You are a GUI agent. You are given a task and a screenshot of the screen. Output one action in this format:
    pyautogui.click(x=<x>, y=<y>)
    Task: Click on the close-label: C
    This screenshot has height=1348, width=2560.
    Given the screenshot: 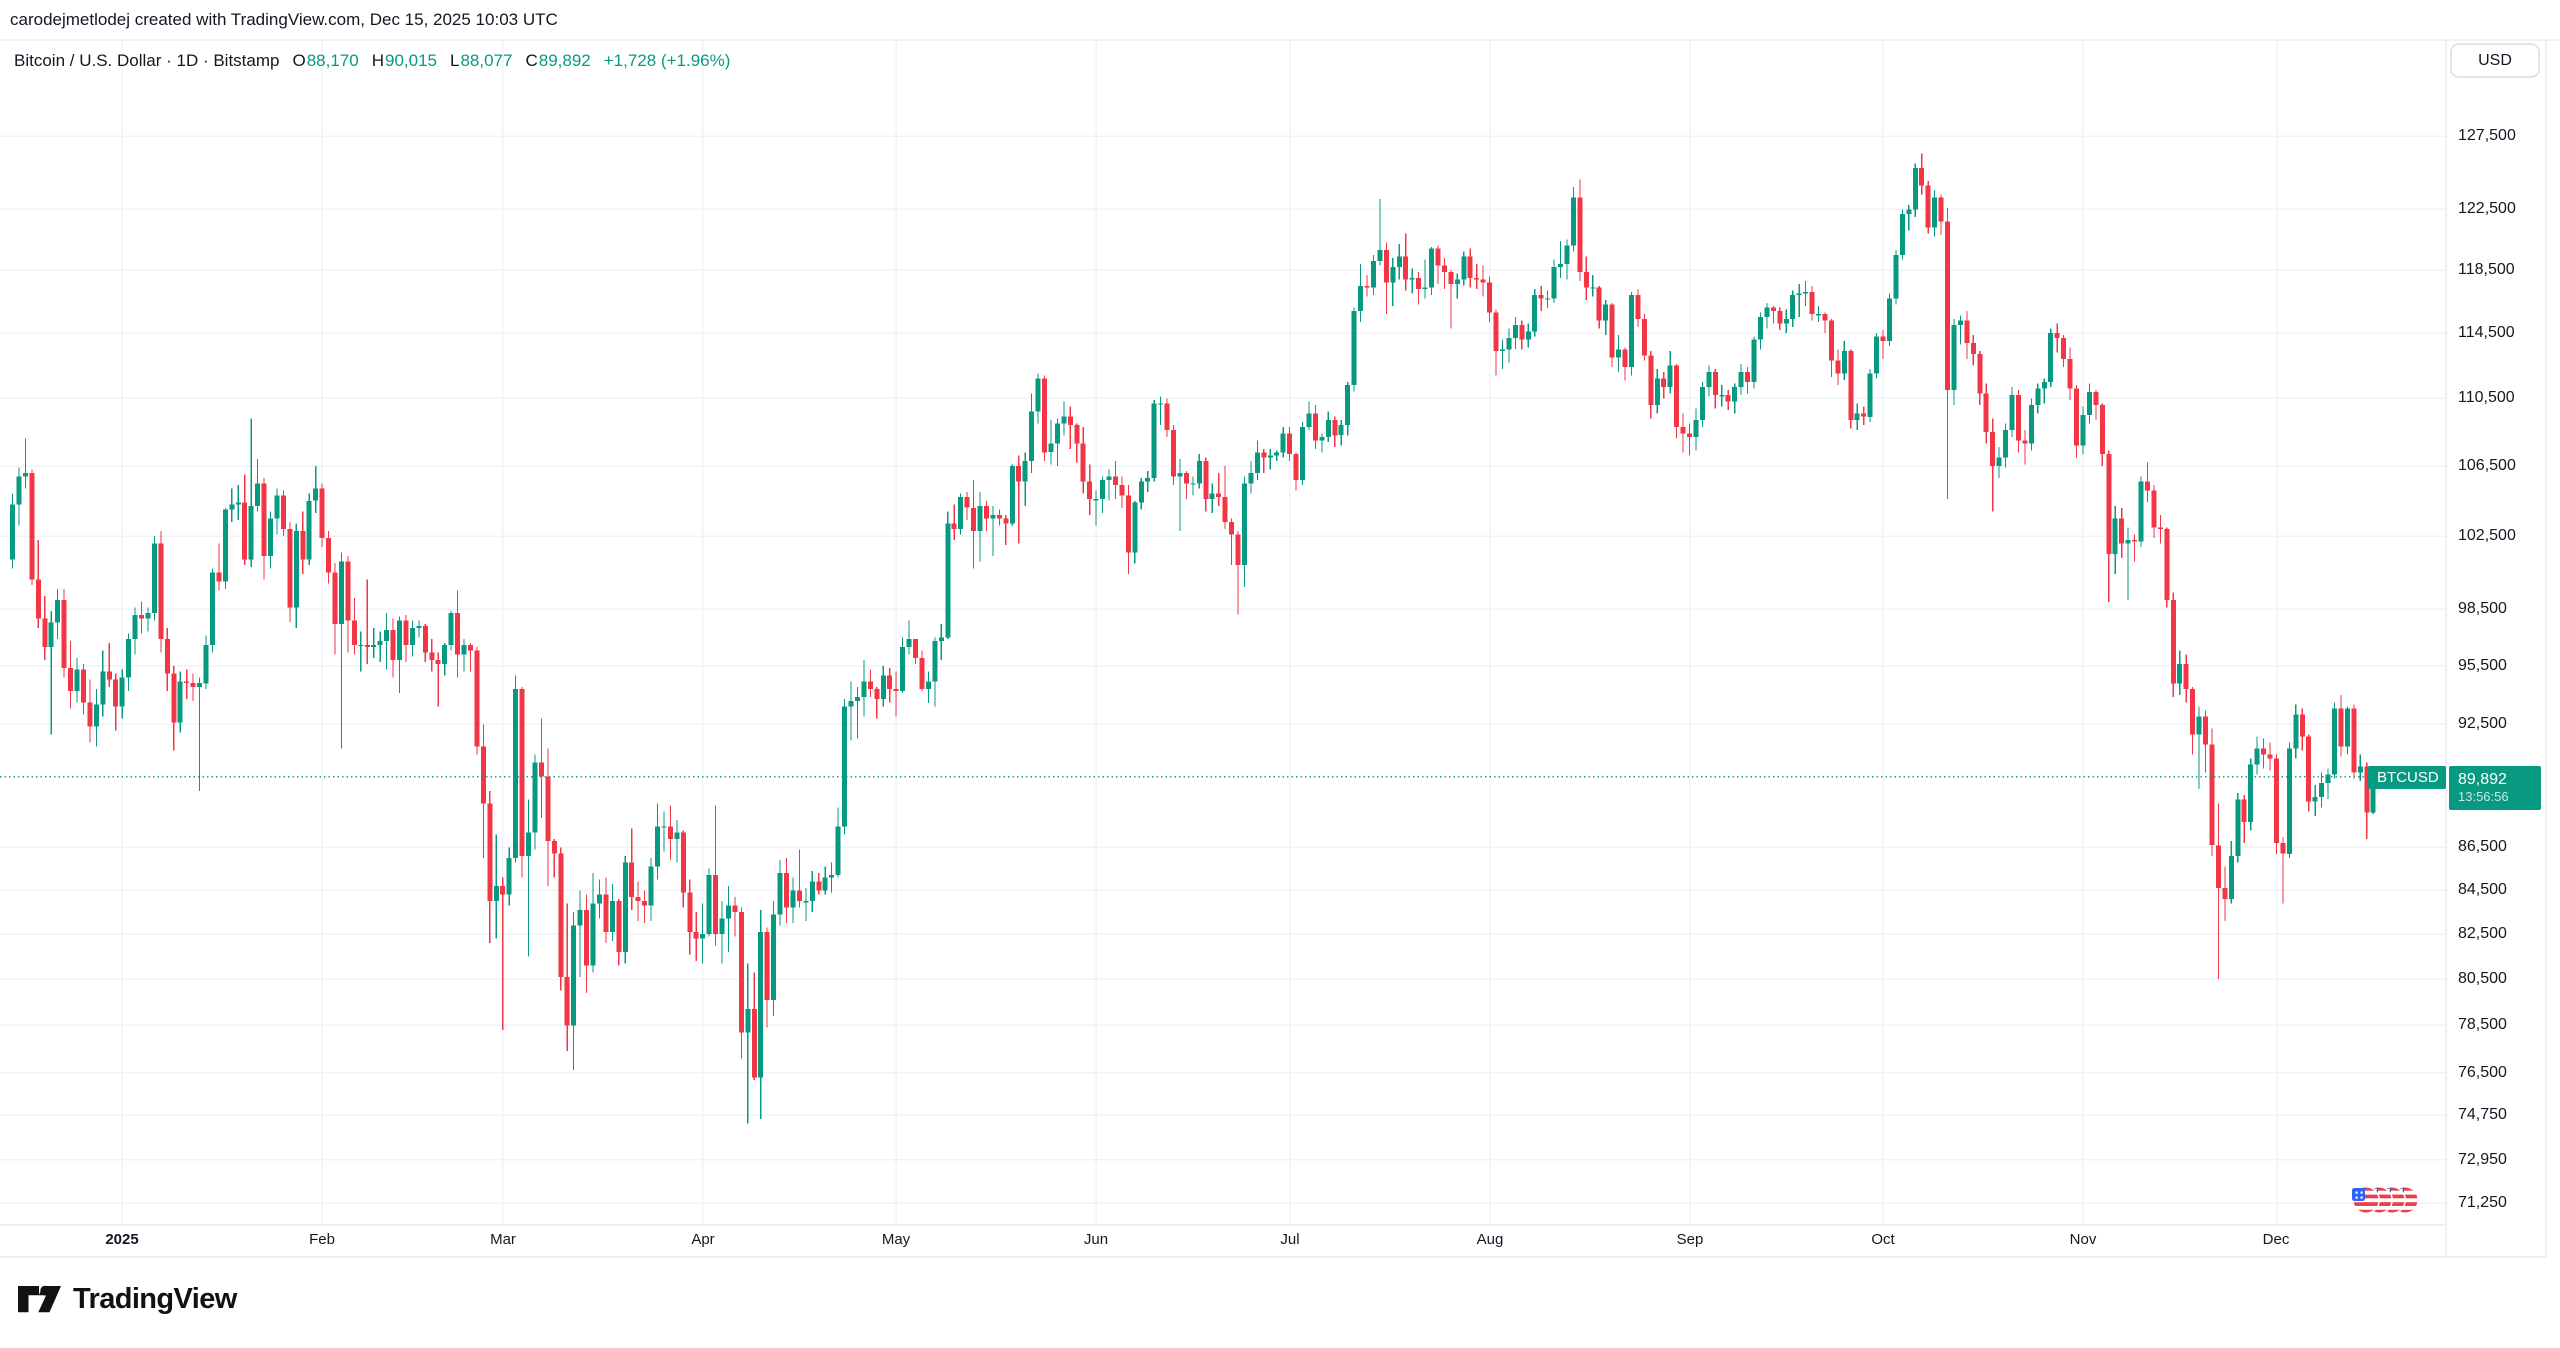 What is the action you would take?
    pyautogui.click(x=531, y=60)
    